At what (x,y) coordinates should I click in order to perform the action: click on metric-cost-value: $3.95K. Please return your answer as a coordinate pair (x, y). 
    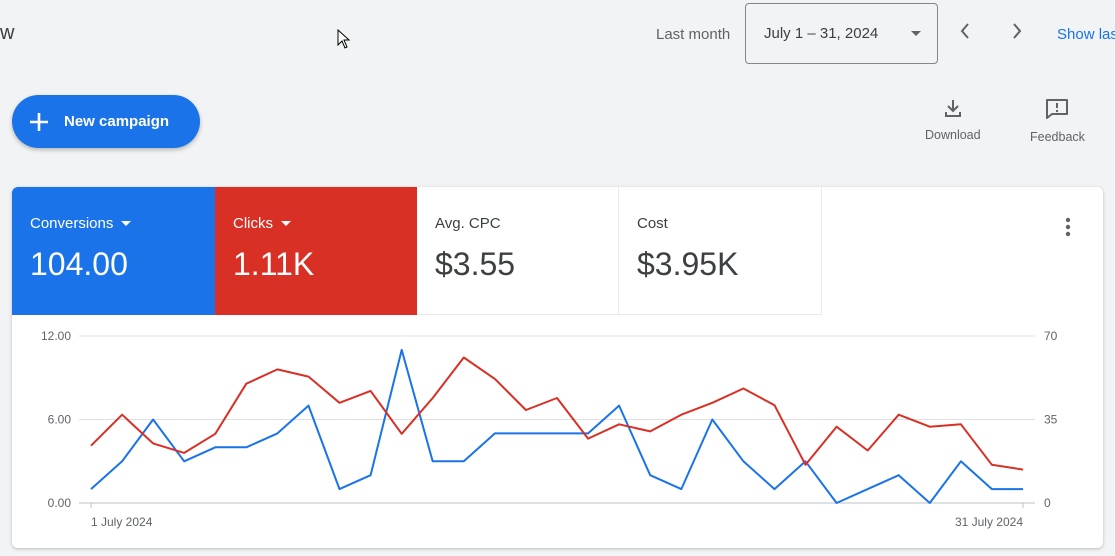
    Looking at the image, I should click on (688, 264).